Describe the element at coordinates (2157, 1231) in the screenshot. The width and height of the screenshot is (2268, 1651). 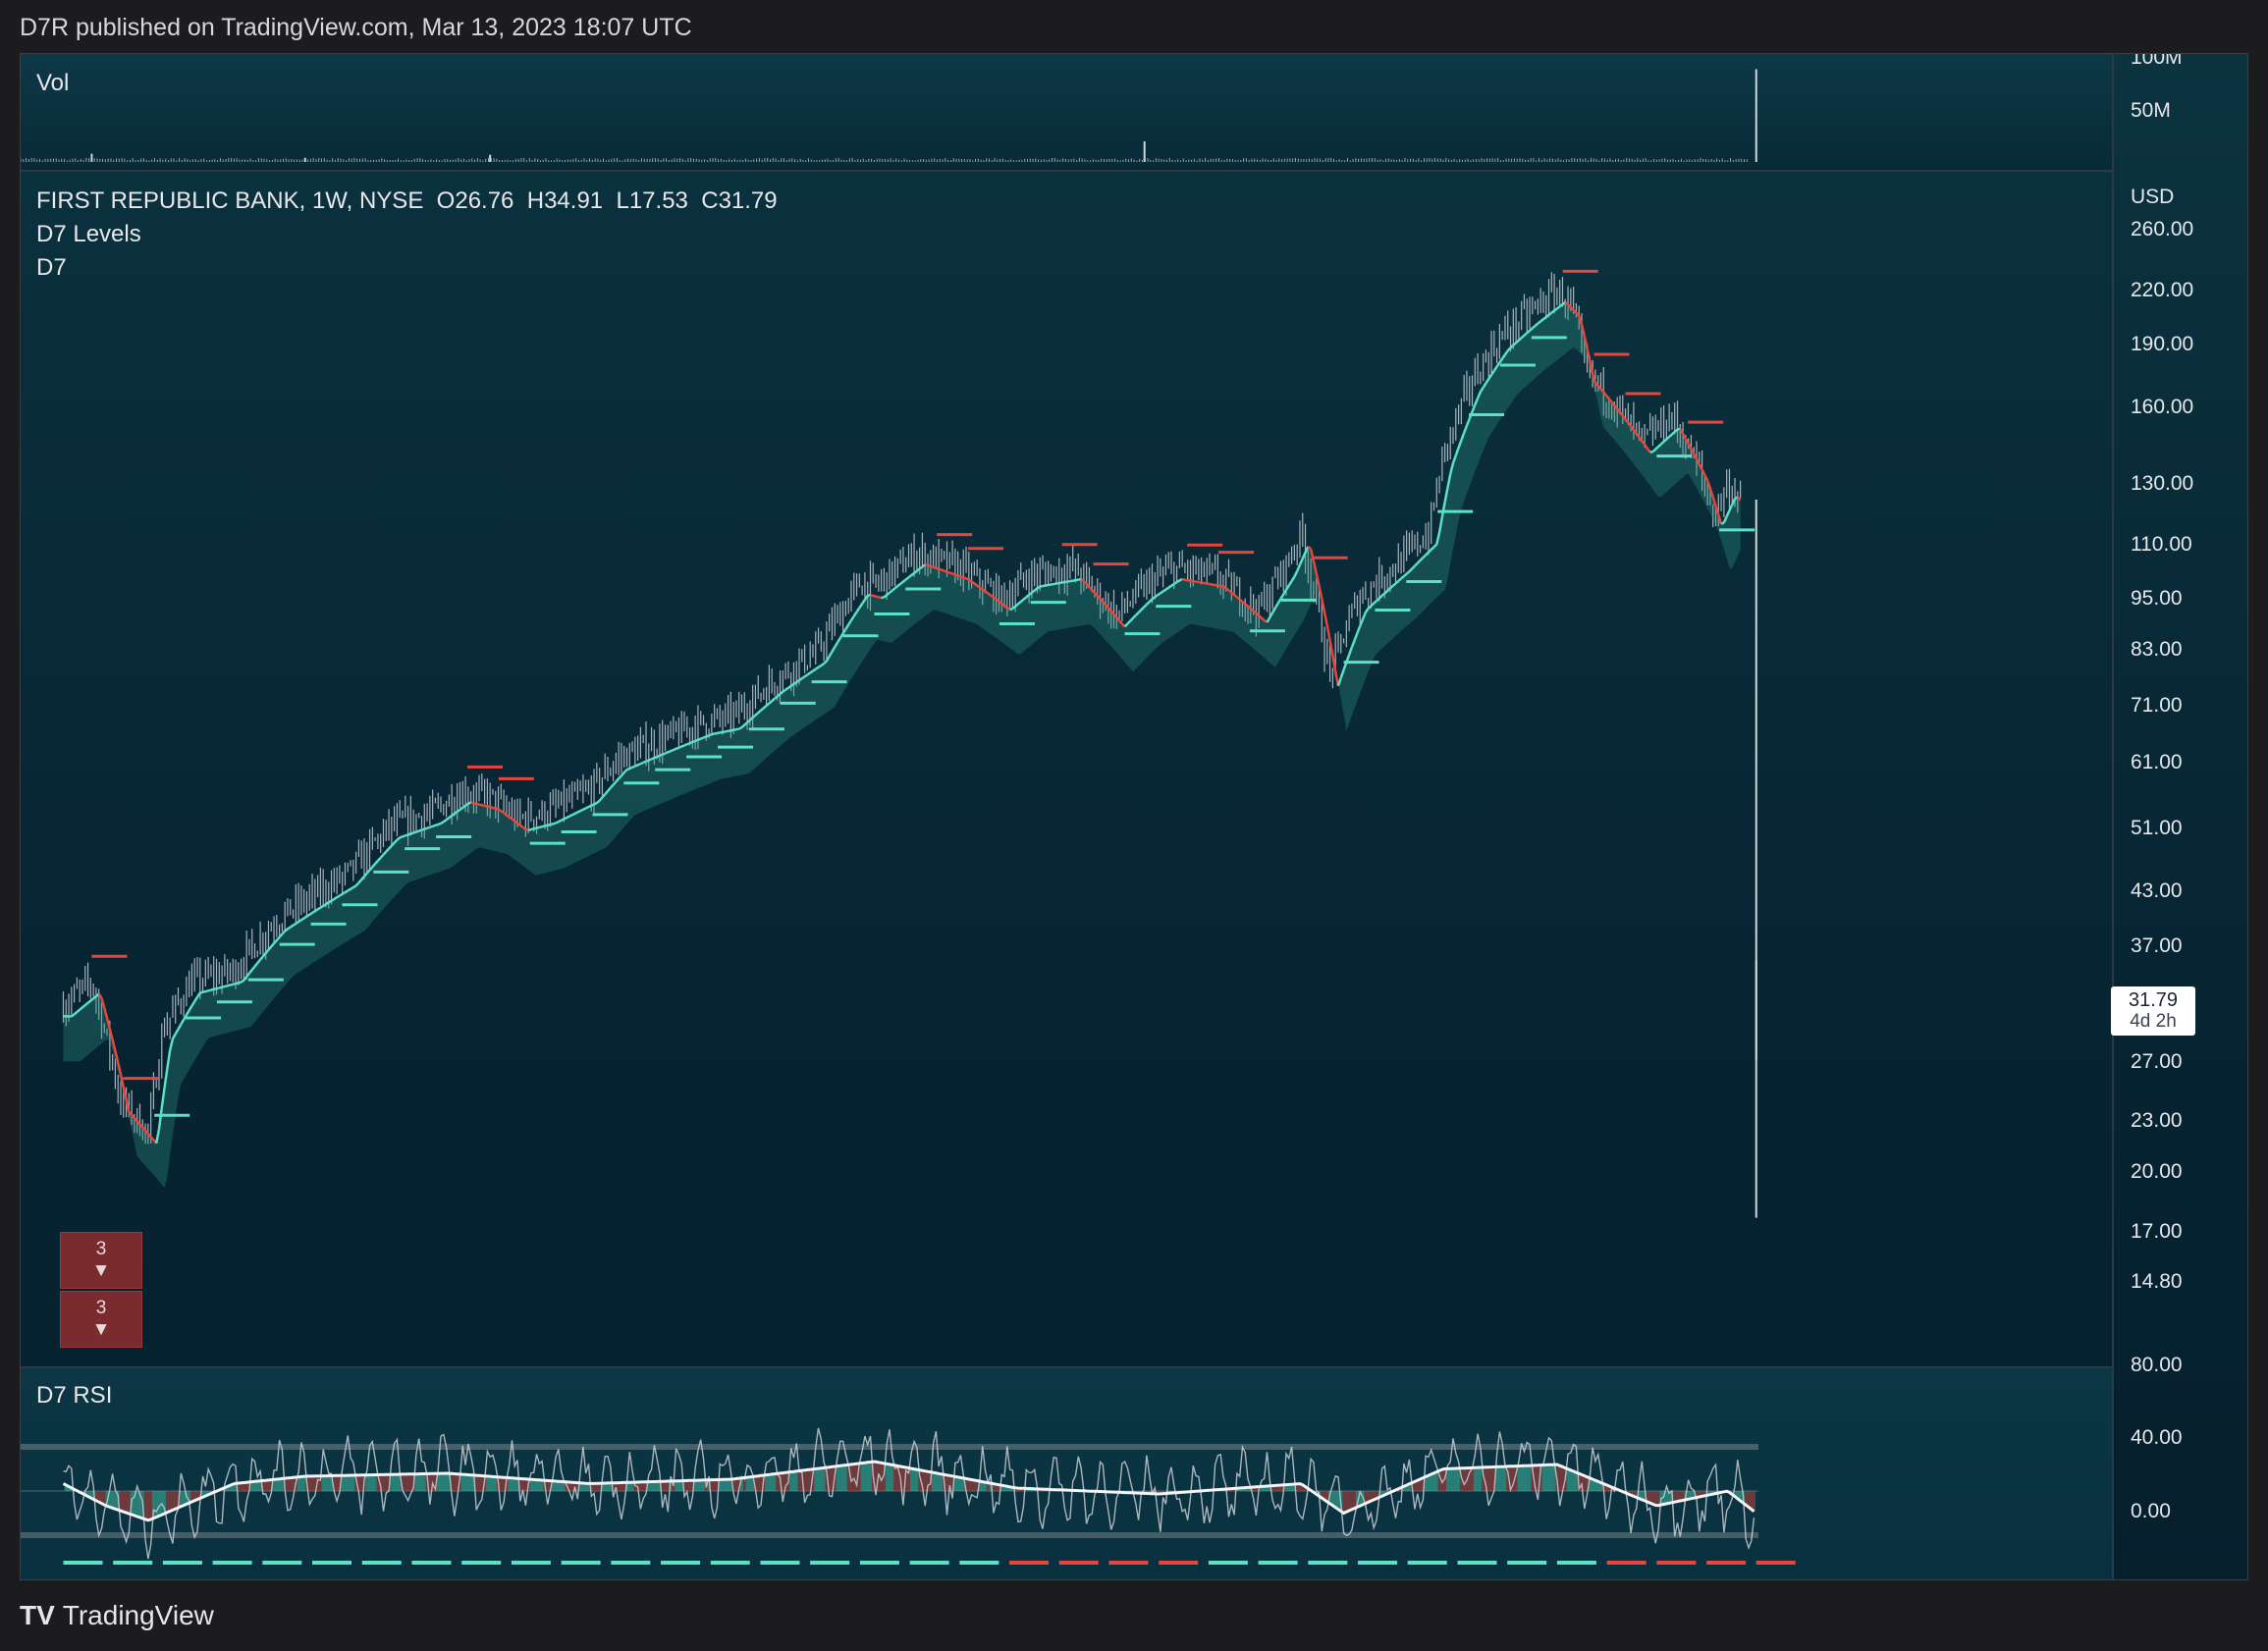
I see `price-label: 17.00` at that location.